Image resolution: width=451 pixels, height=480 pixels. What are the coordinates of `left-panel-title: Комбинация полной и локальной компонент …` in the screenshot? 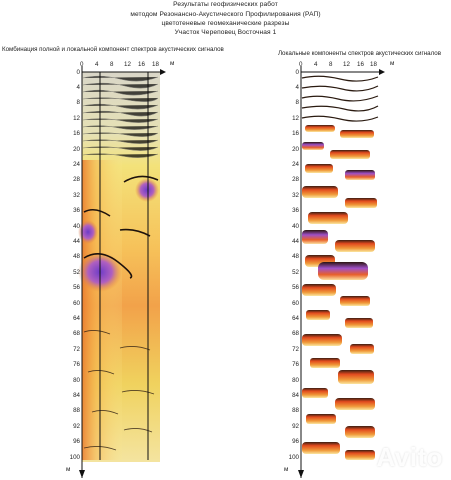 It's located at (113, 49).